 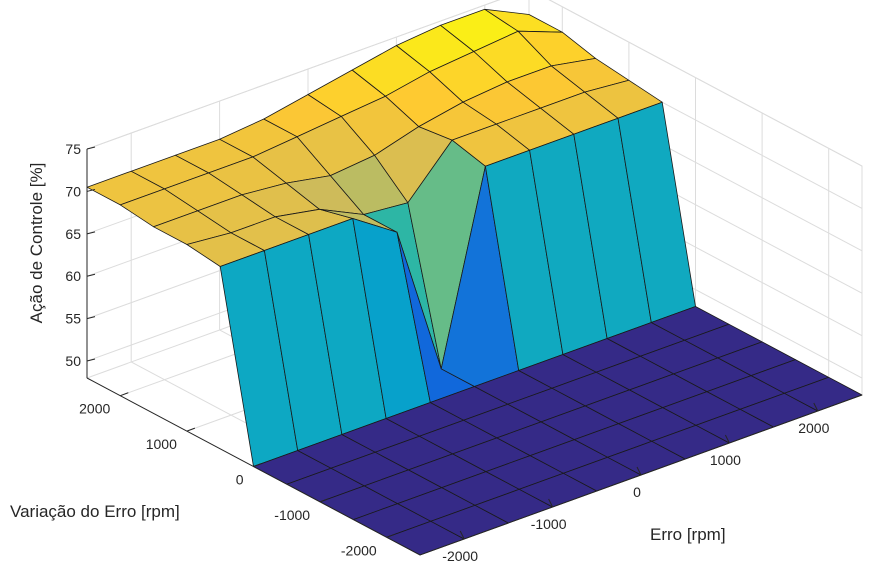 I want to click on x-axis-label: Erro [rpm], so click(x=688, y=534).